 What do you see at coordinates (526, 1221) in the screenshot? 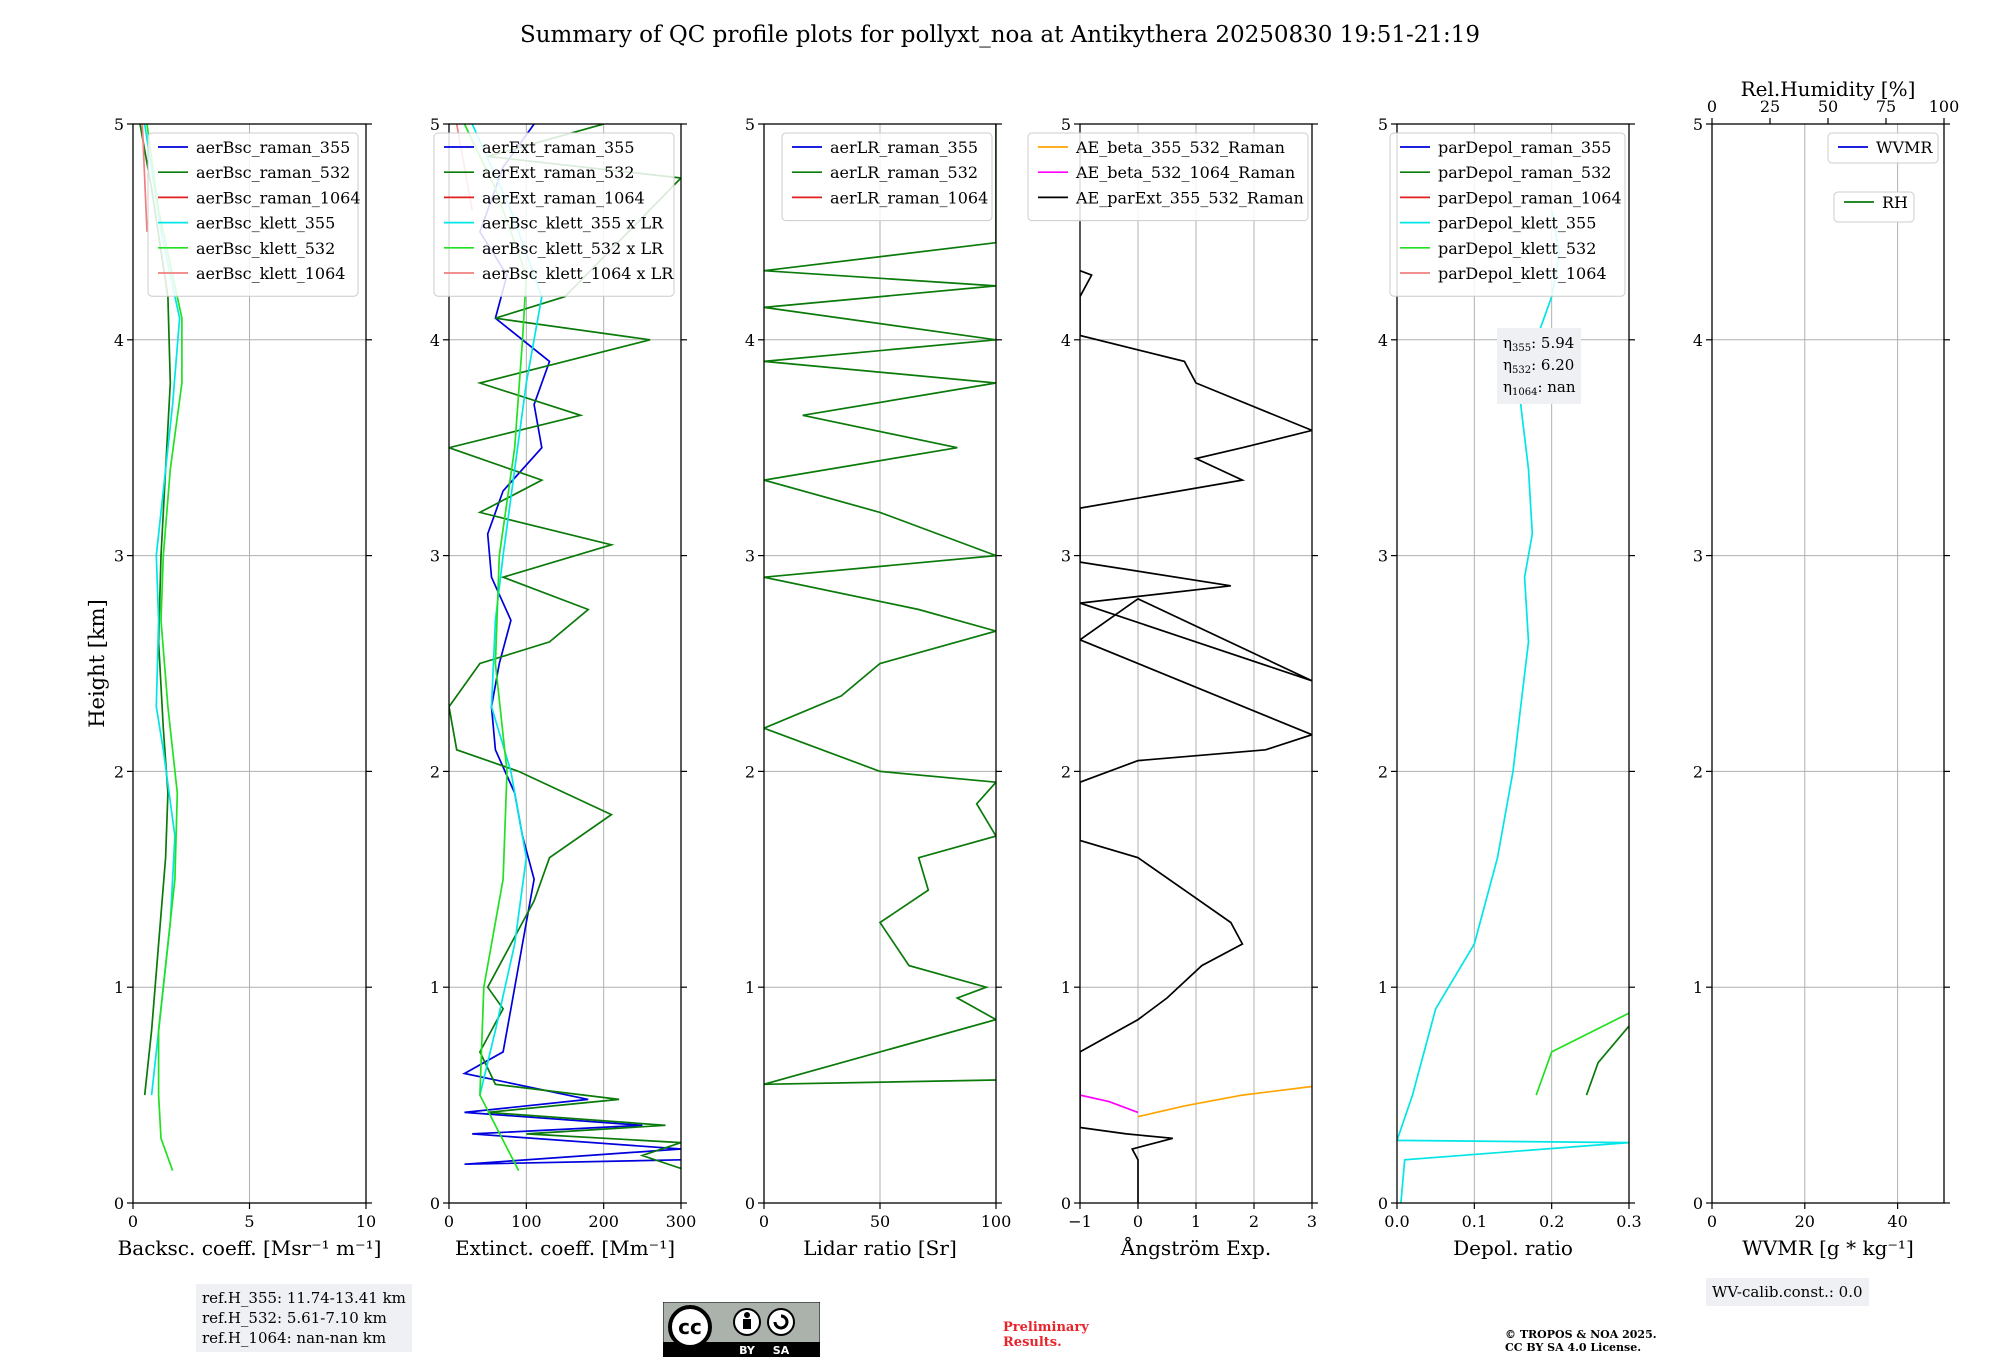
I see `tick-label-x: 100` at bounding box center [526, 1221].